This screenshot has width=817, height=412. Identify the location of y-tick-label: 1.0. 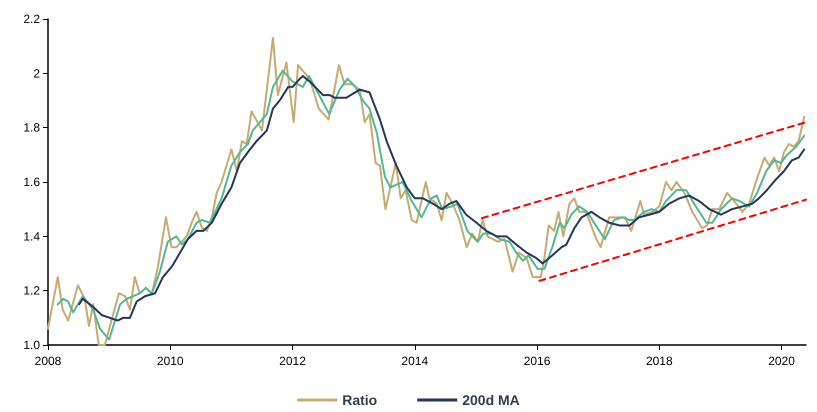
(31, 345).